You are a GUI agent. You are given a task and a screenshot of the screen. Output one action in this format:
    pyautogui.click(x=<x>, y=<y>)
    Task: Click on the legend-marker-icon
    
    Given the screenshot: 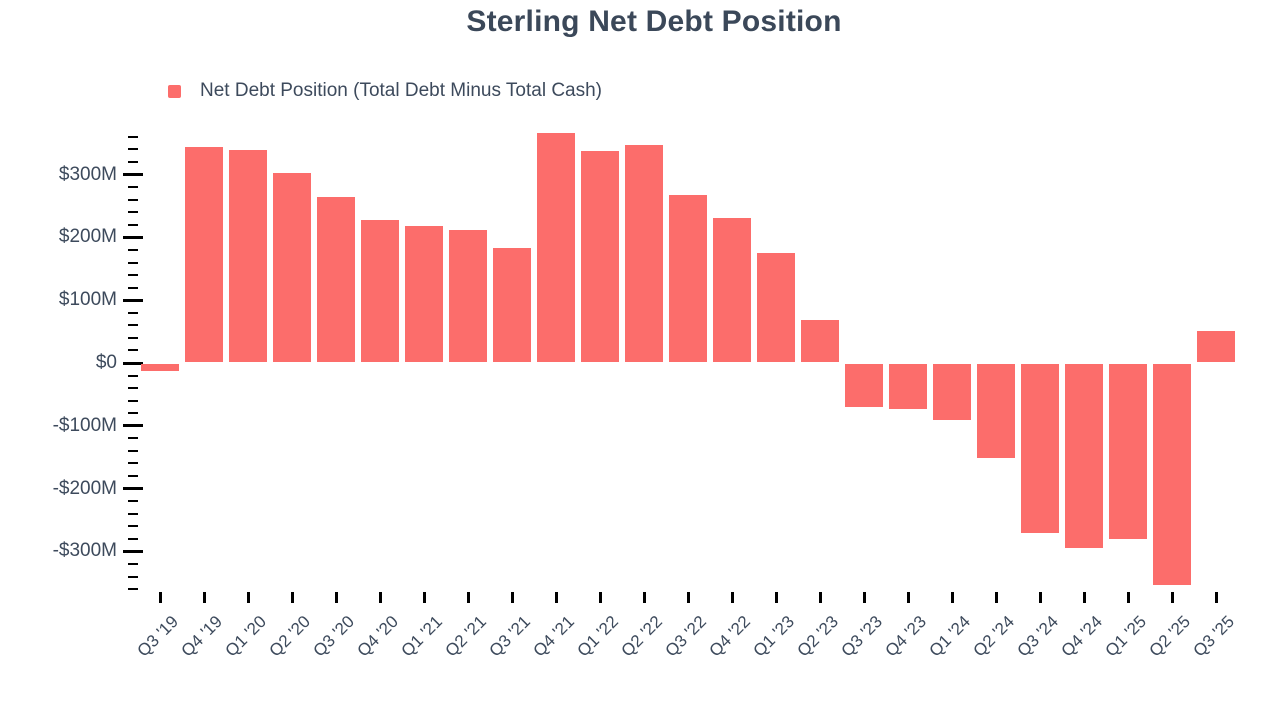 What is the action you would take?
    pyautogui.click(x=174, y=91)
    